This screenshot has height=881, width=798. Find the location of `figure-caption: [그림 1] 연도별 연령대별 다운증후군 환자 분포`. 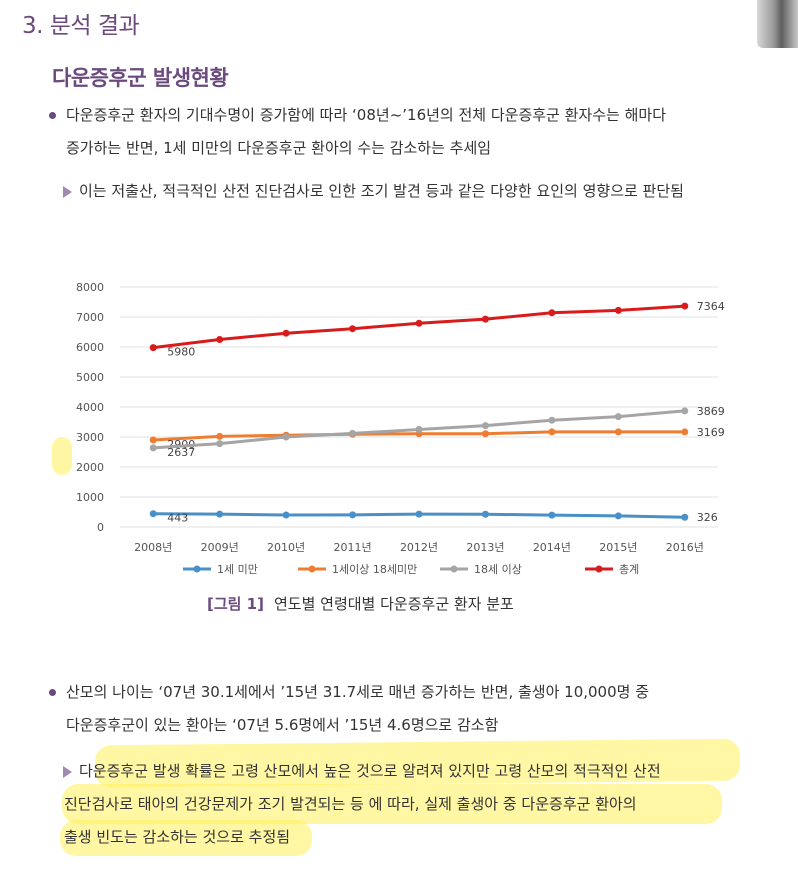

figure-caption: [그림 1] 연도별 연령대별 다운증후군 환자 분포 is located at coordinates (360, 603).